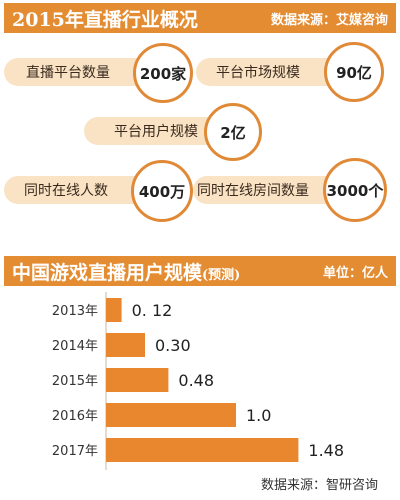 The image size is (400, 500). Describe the element at coordinates (253, 191) in the screenshot. I see `stat-label: 同时在线房间数量` at that location.